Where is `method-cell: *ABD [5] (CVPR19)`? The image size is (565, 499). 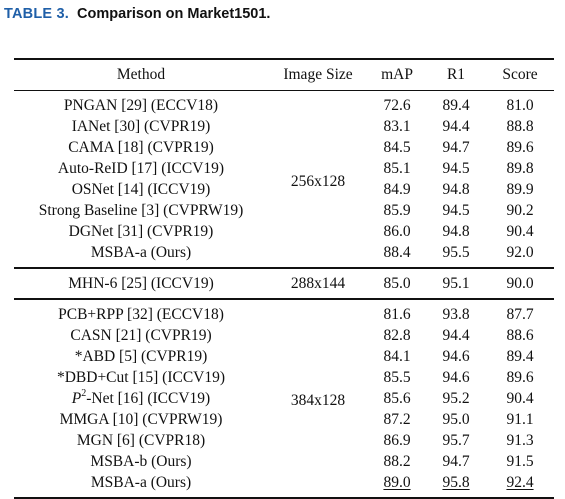 method-cell: *ABD [5] (CVPR19) is located at coordinates (141, 356).